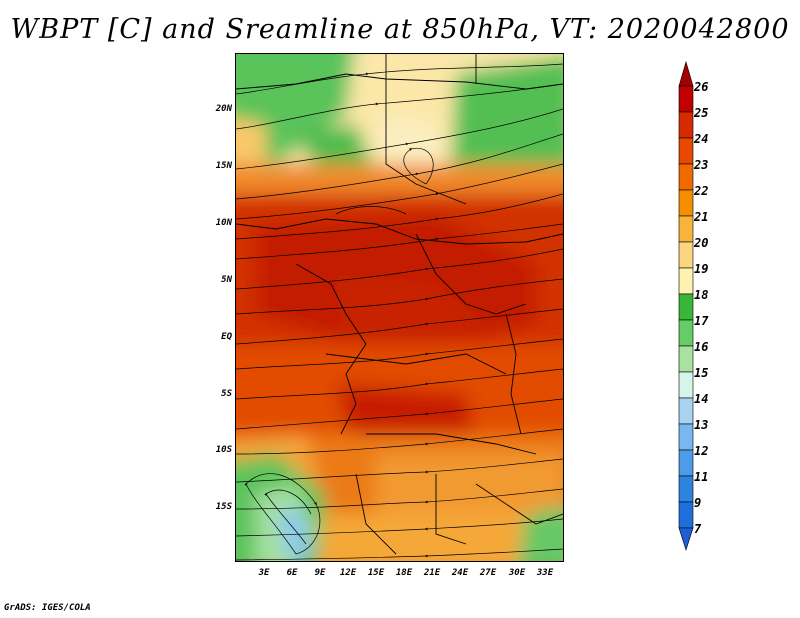  I want to click on lat-label-15s: 15S, so click(223, 507).